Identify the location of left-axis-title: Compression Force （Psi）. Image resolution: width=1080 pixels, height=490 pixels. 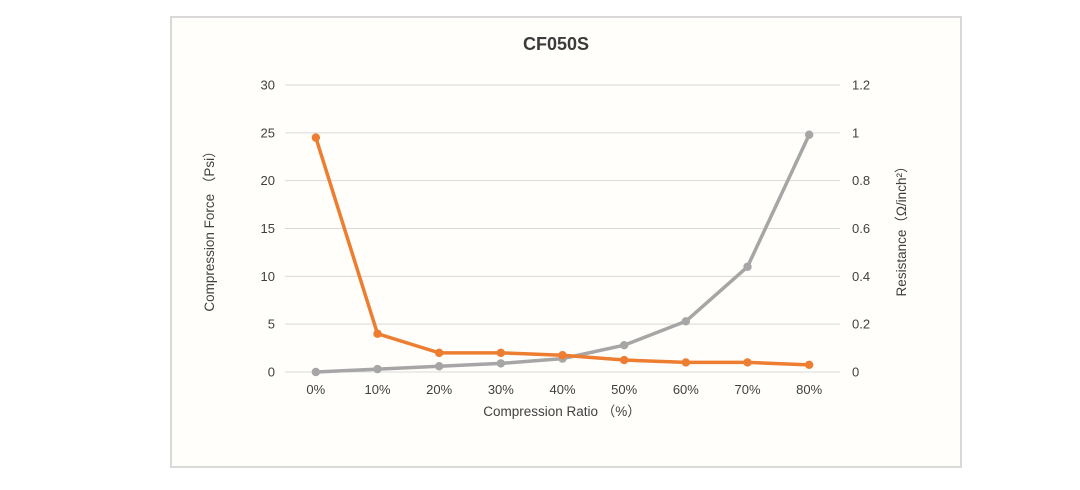
(209, 227).